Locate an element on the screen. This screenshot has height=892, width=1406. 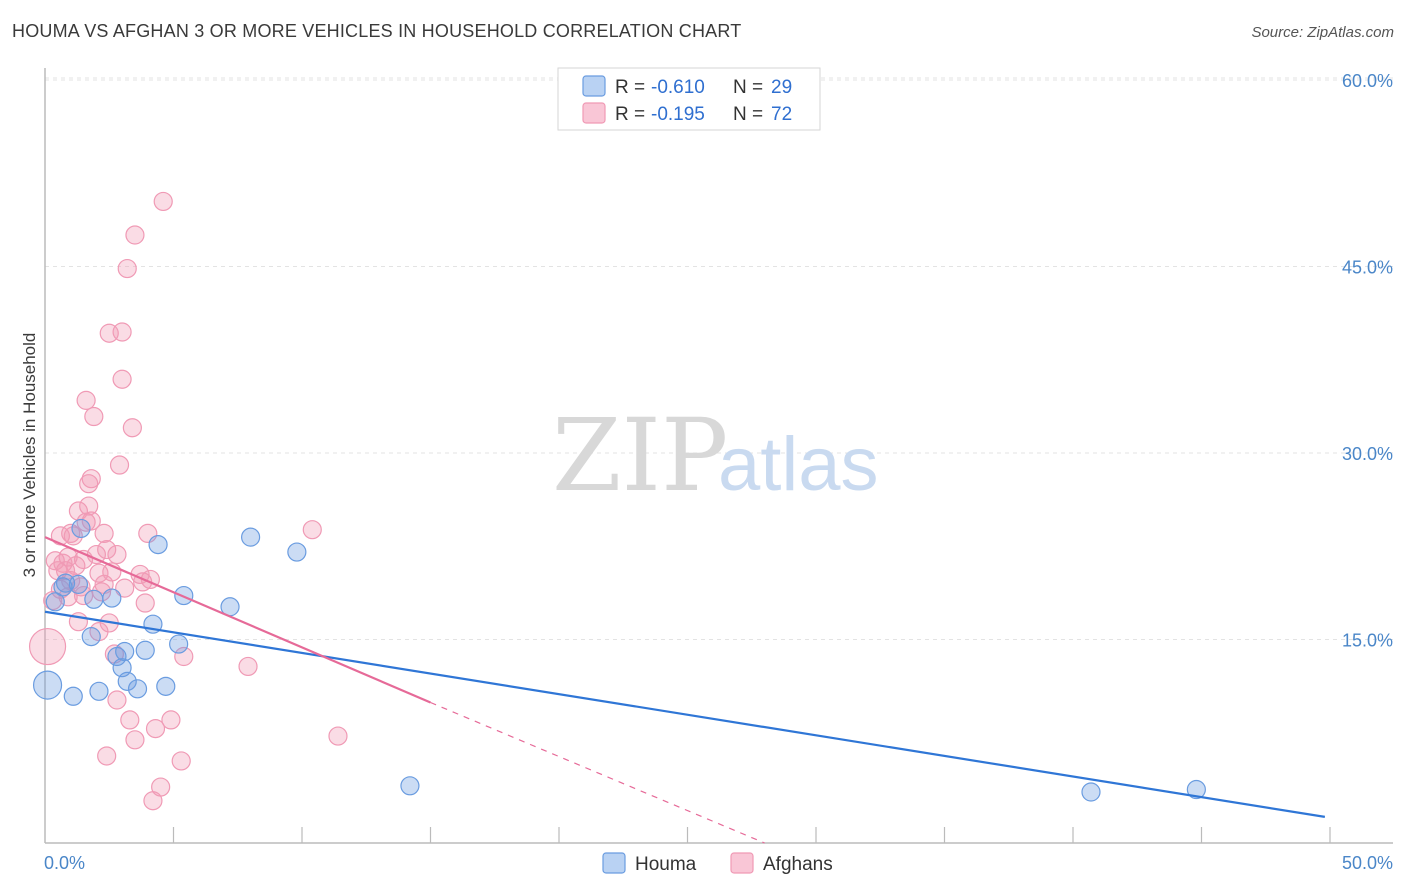
legend-houma-n-value: 29 is located at coordinates (781, 87).